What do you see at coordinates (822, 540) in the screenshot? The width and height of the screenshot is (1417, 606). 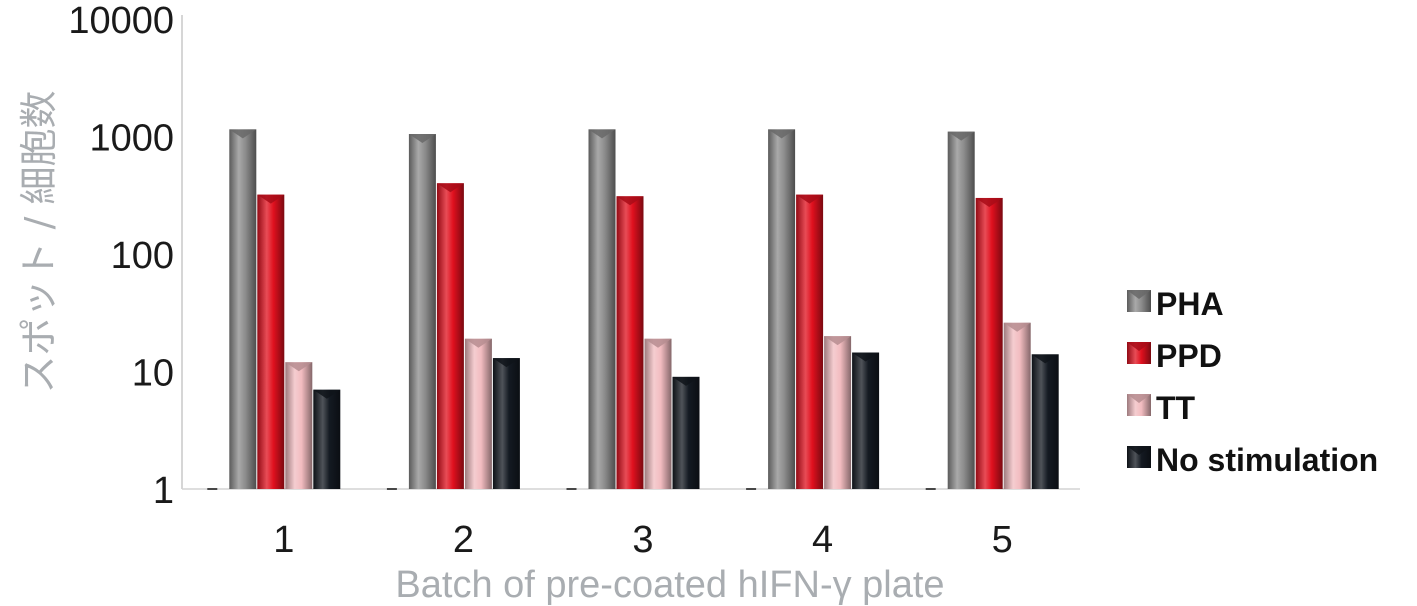 I see `x-tick-label: 4` at bounding box center [822, 540].